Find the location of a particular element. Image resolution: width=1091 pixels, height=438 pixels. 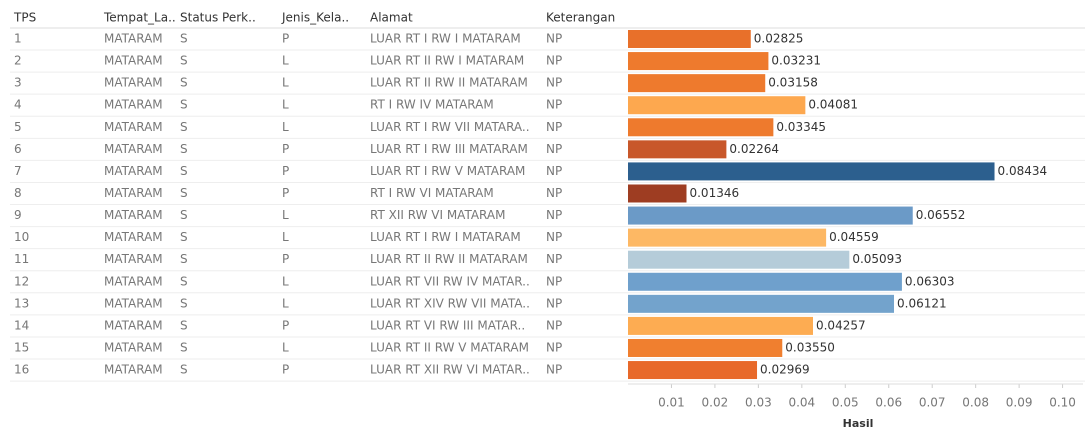

x-tick-label: 0.04 is located at coordinates (801, 403).